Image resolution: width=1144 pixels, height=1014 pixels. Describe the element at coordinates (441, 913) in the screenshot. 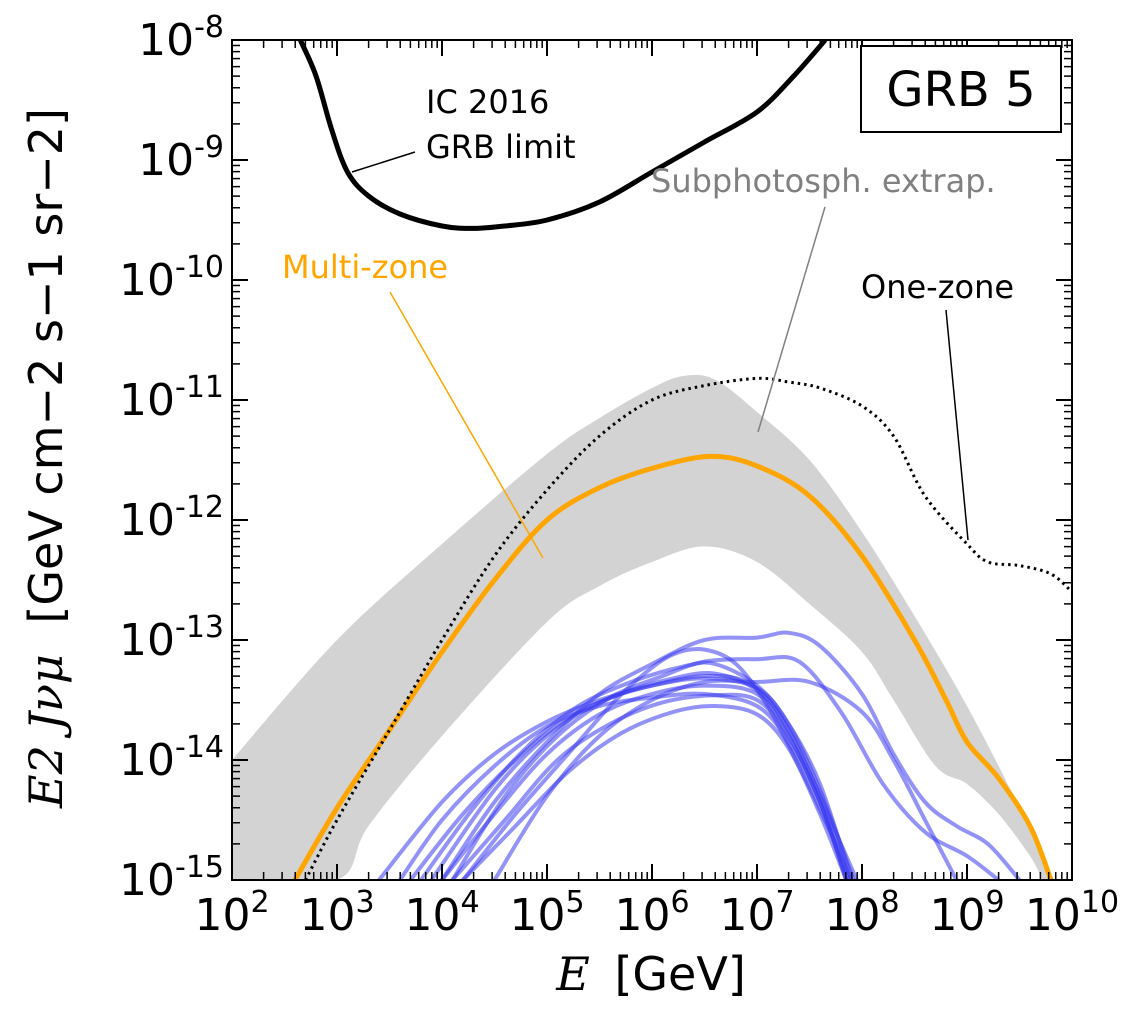

I see `x-tick-label: 104` at that location.